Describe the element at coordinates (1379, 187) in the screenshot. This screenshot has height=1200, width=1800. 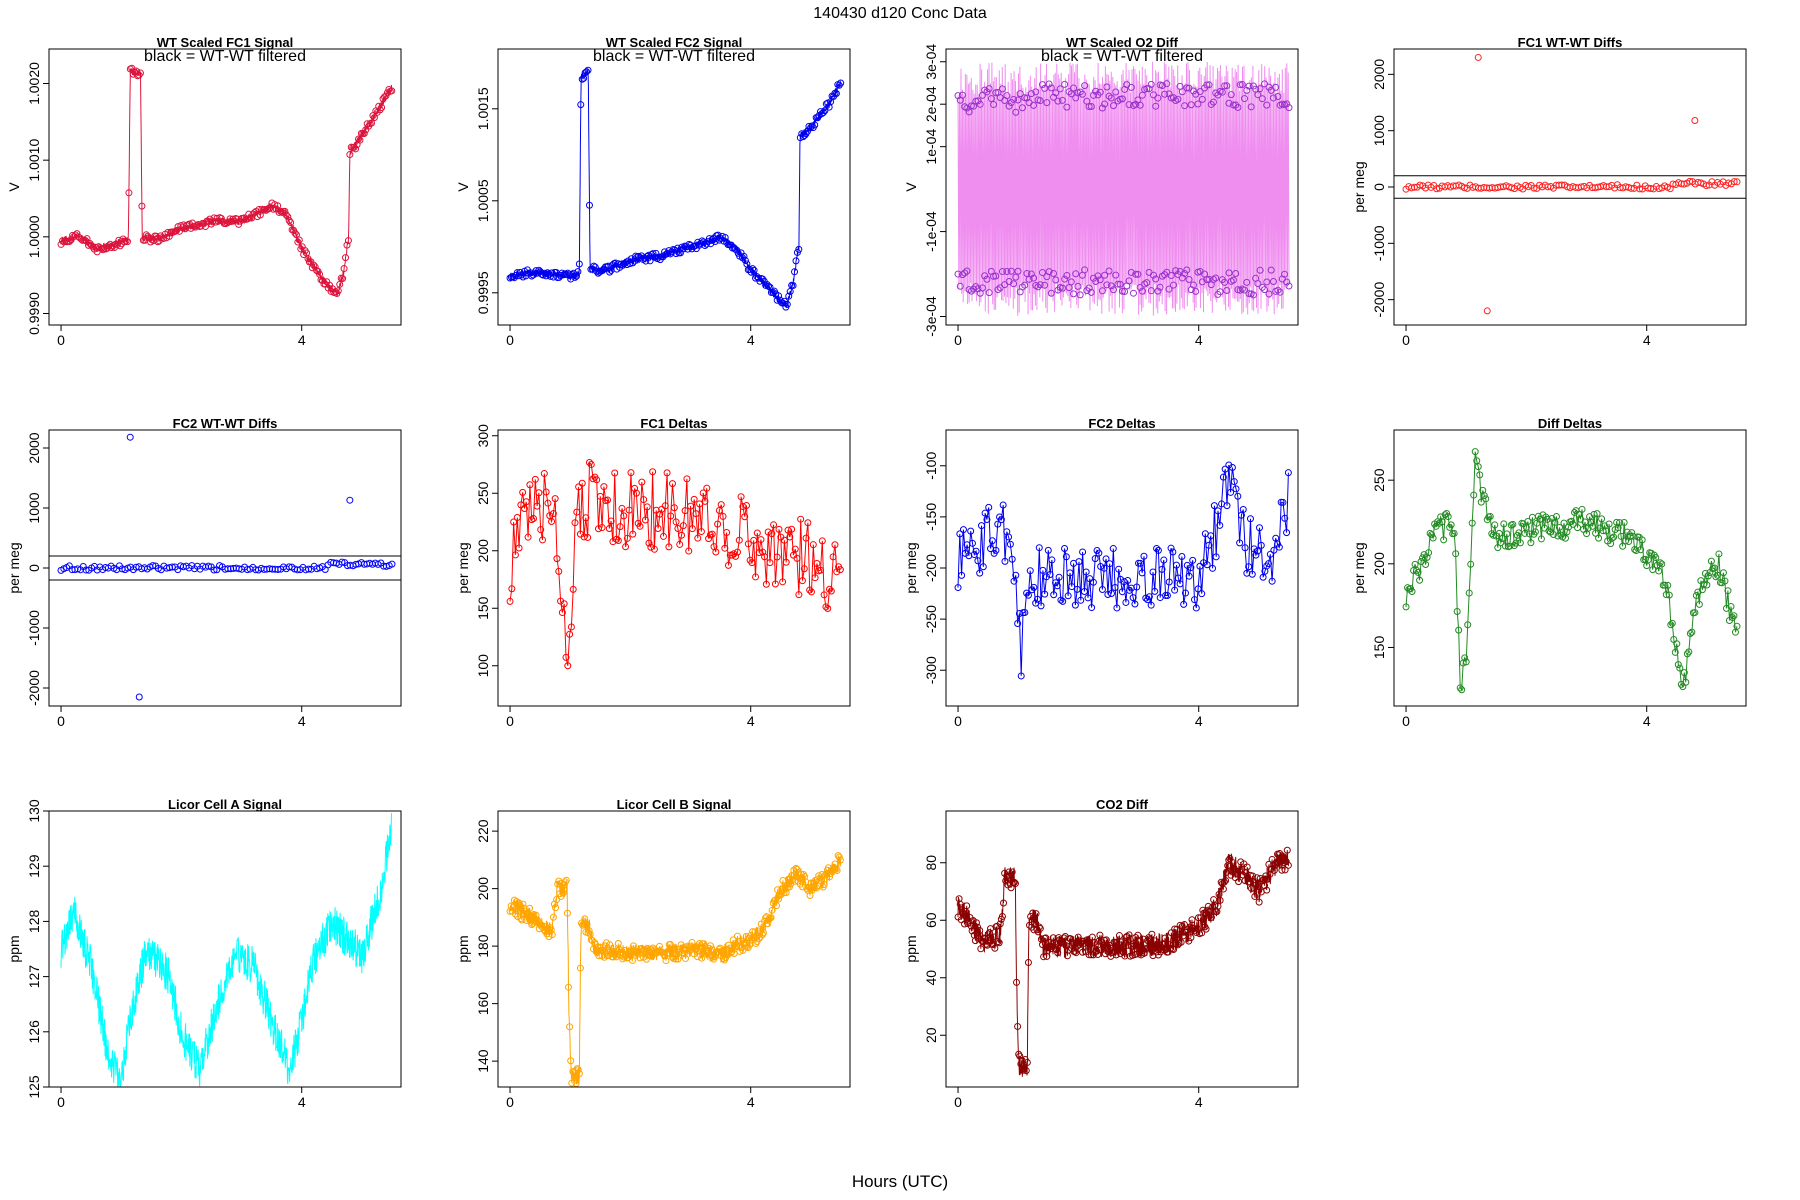
I see `y-tick-label: 0` at that location.